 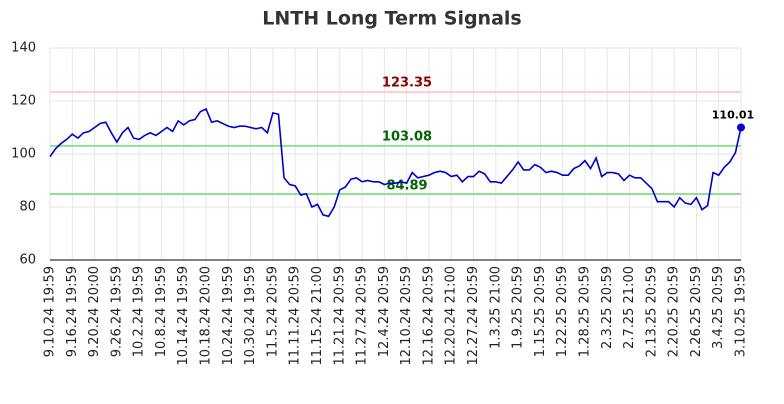 I want to click on x-tick-label: 11.15.24 21:00, so click(x=317, y=316).